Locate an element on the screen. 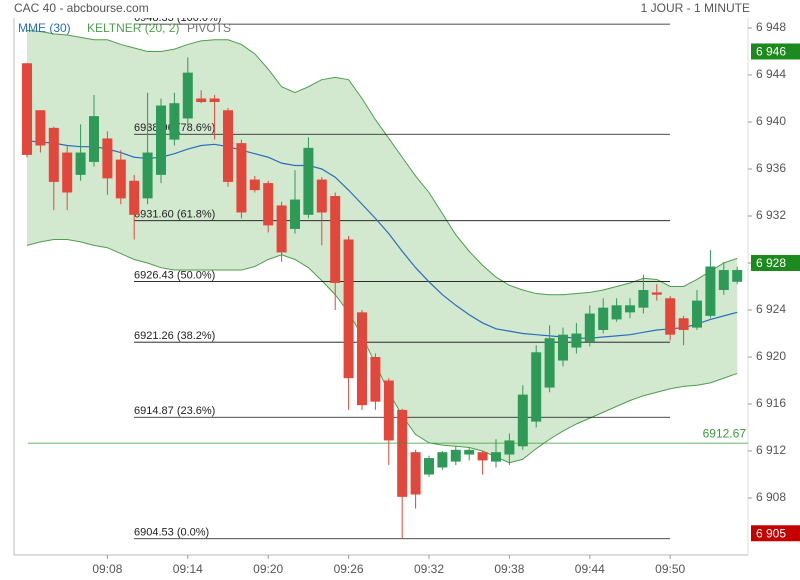  y-tick-label: 6 948 is located at coordinates (771, 27).